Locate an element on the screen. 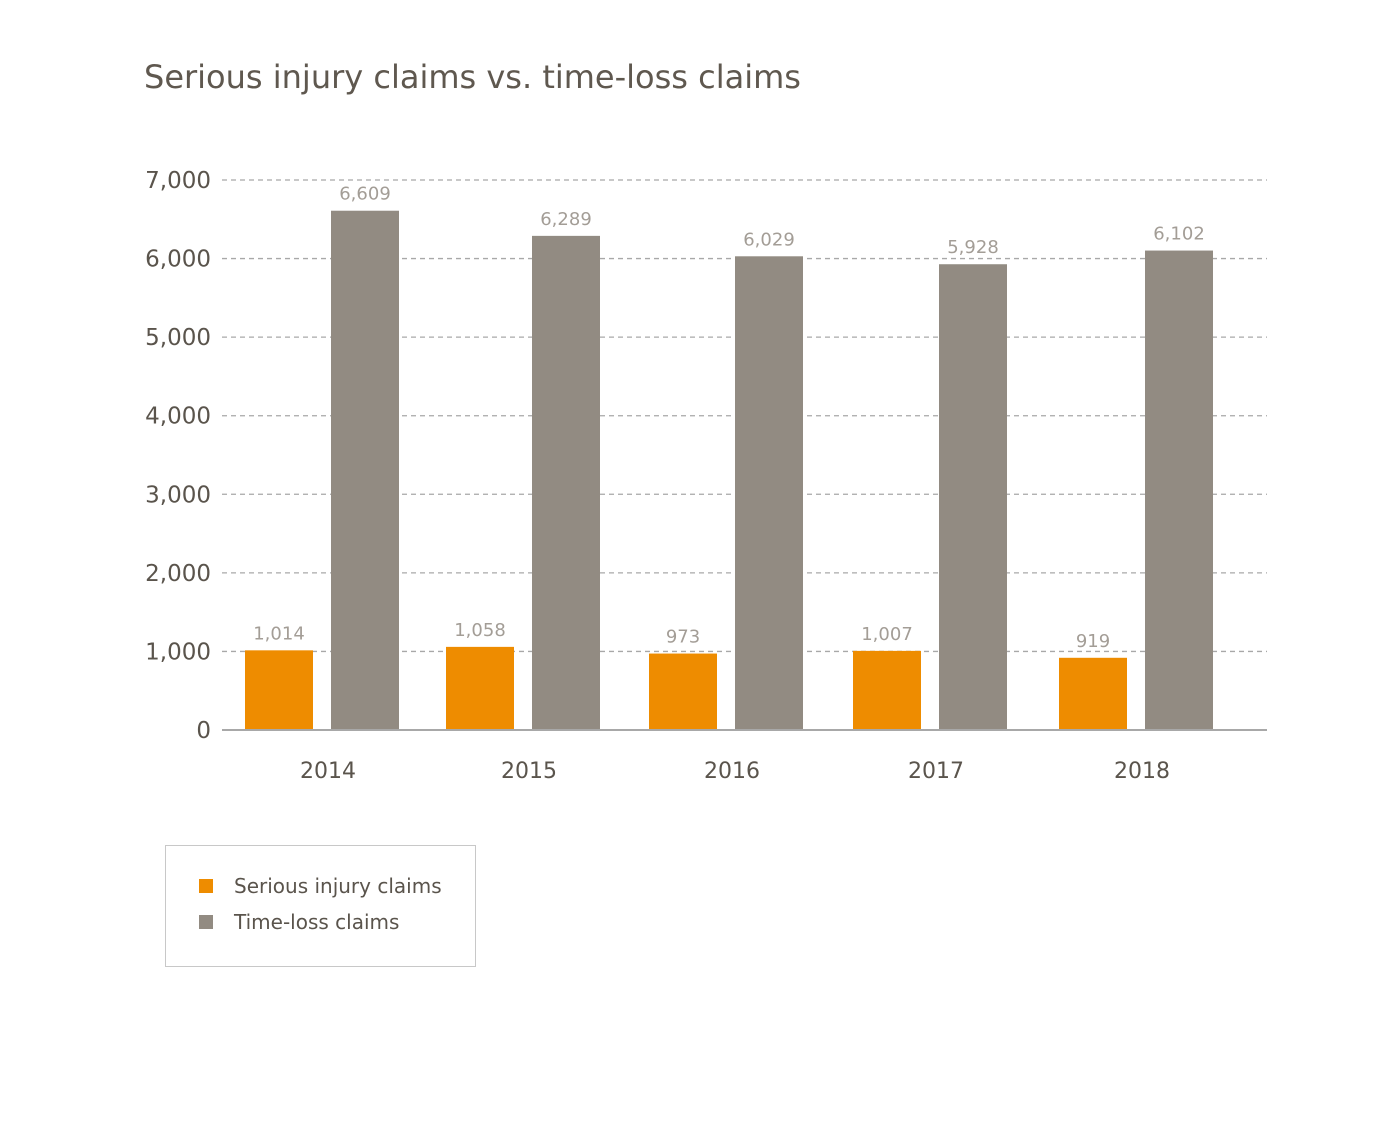  data-label: 1,058 is located at coordinates (480, 630).